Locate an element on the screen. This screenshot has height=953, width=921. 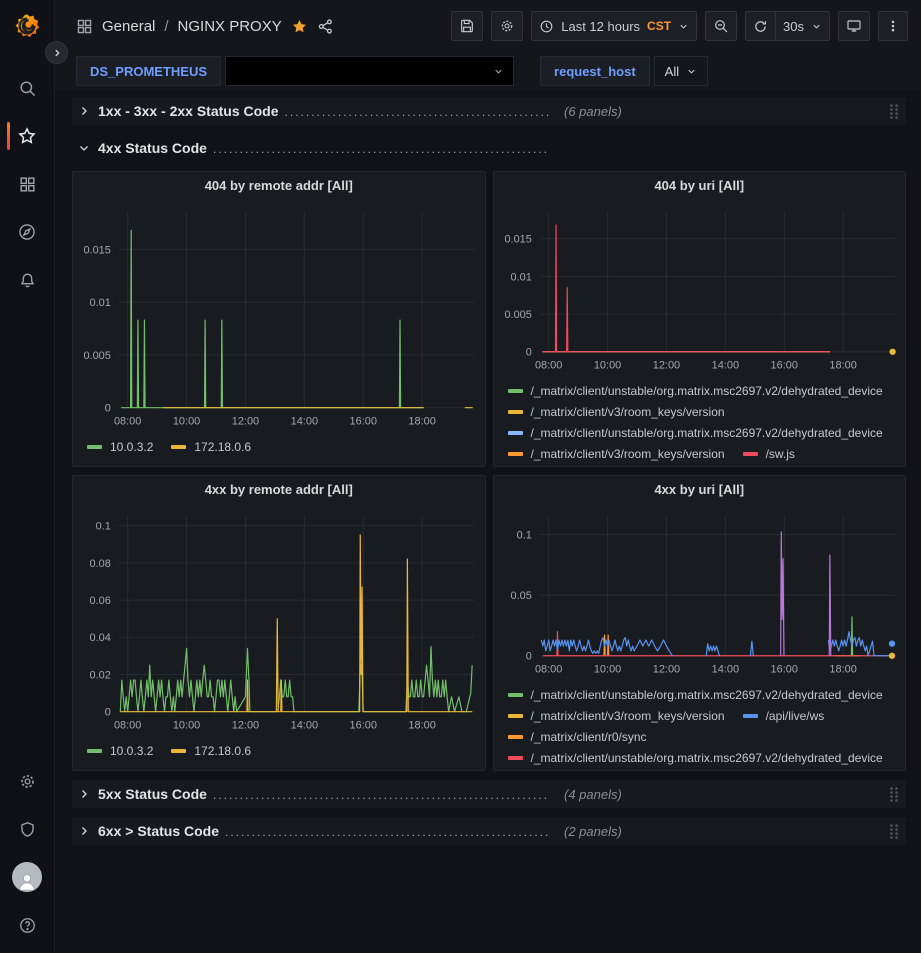
dashboard-settings-button is located at coordinates (507, 26).